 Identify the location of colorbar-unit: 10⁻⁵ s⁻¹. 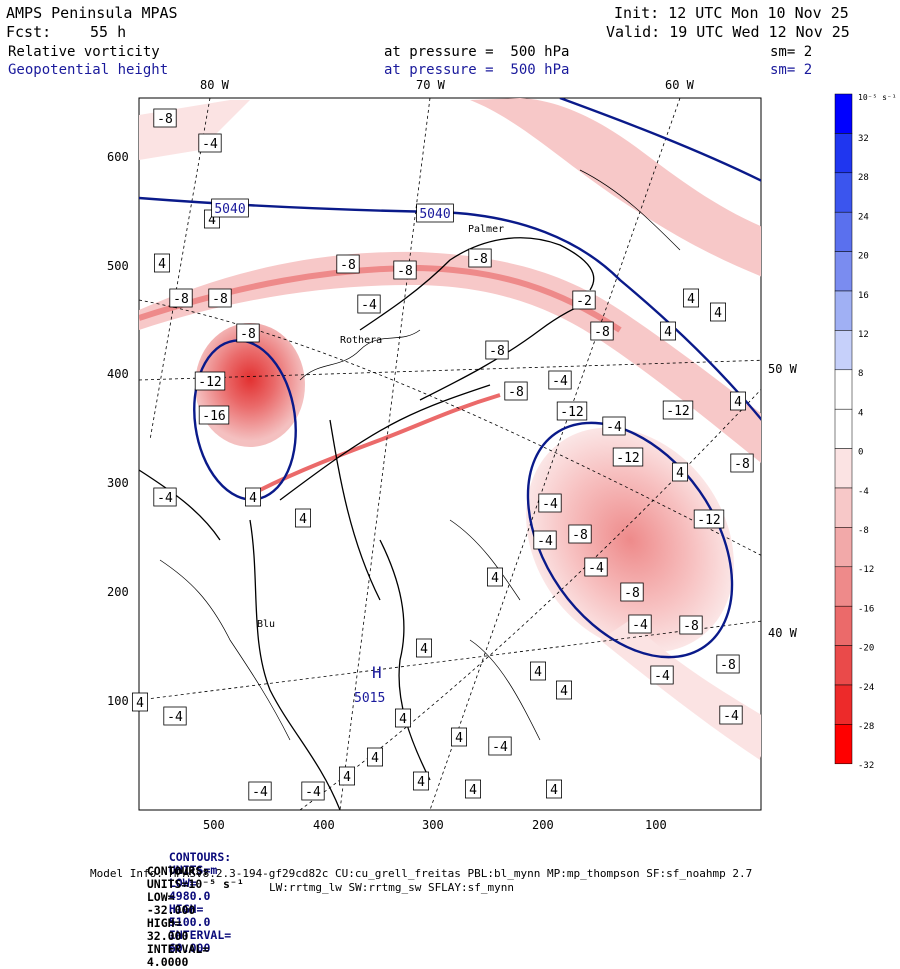
(877, 97).